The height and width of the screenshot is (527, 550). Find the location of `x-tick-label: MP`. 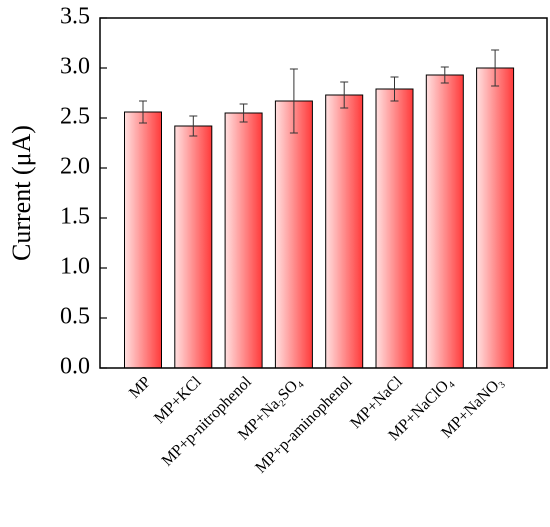

x-tick-label: MP is located at coordinates (140, 387).